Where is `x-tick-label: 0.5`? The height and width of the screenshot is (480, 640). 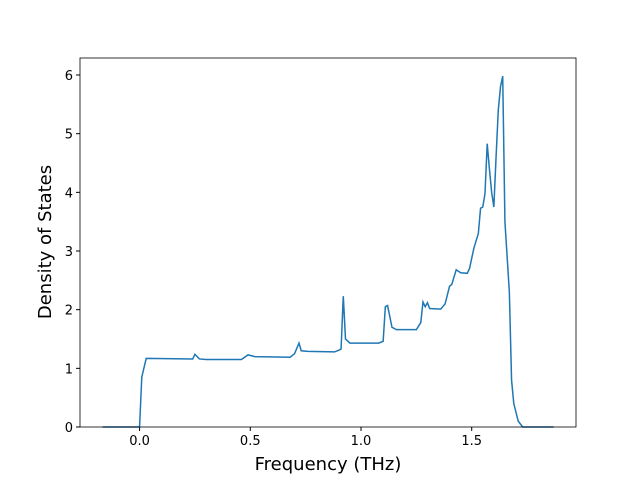 x-tick-label: 0.5 is located at coordinates (250, 441).